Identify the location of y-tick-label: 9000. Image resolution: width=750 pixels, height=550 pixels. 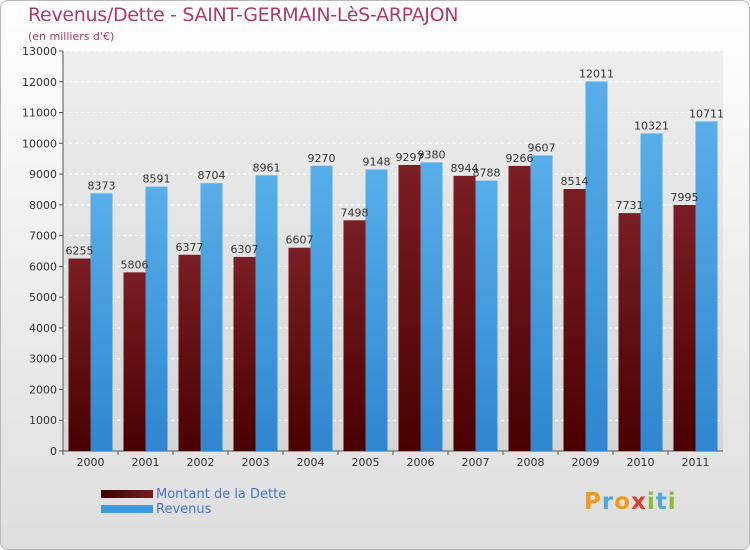
(43, 174).